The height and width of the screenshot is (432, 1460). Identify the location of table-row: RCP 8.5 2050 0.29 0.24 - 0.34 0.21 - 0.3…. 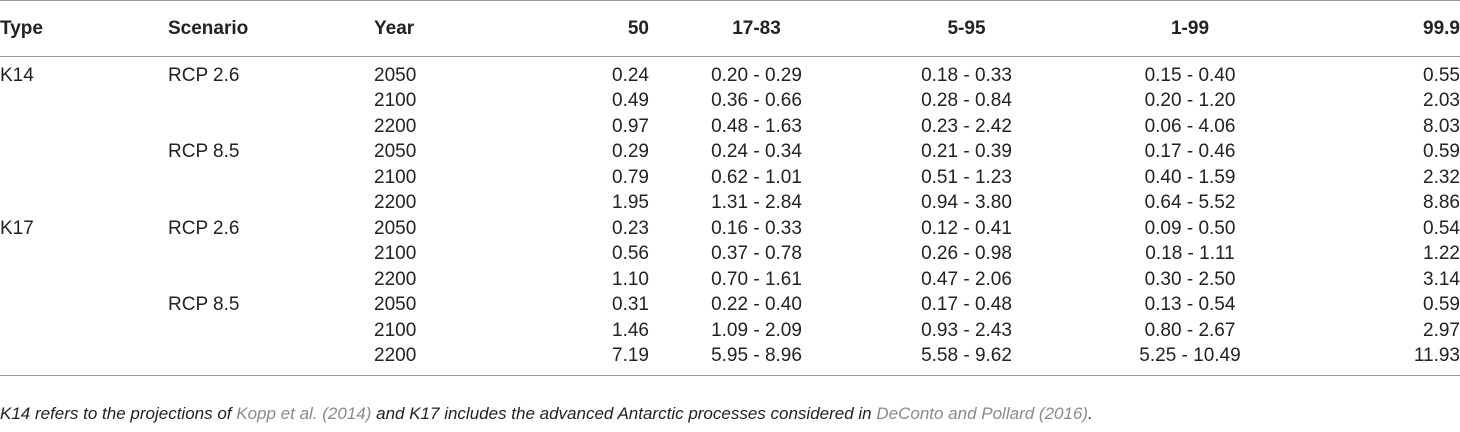
(730, 153).